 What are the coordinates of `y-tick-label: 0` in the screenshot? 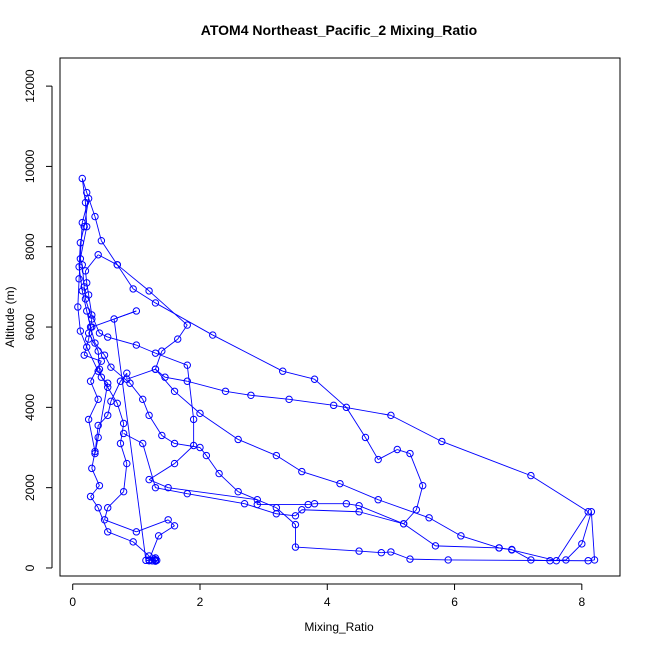 It's located at (30, 567).